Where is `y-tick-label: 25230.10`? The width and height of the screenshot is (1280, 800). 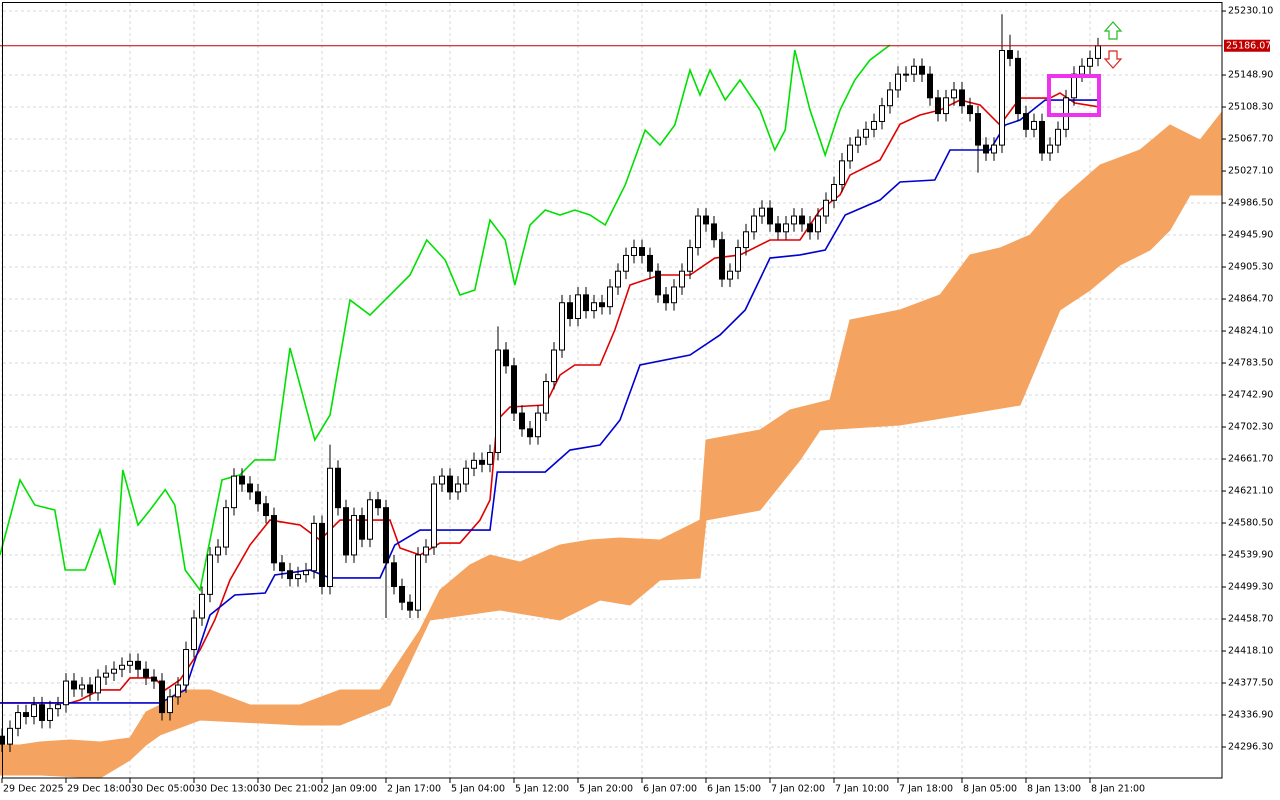
y-tick-label: 25230.10 is located at coordinates (1250, 11).